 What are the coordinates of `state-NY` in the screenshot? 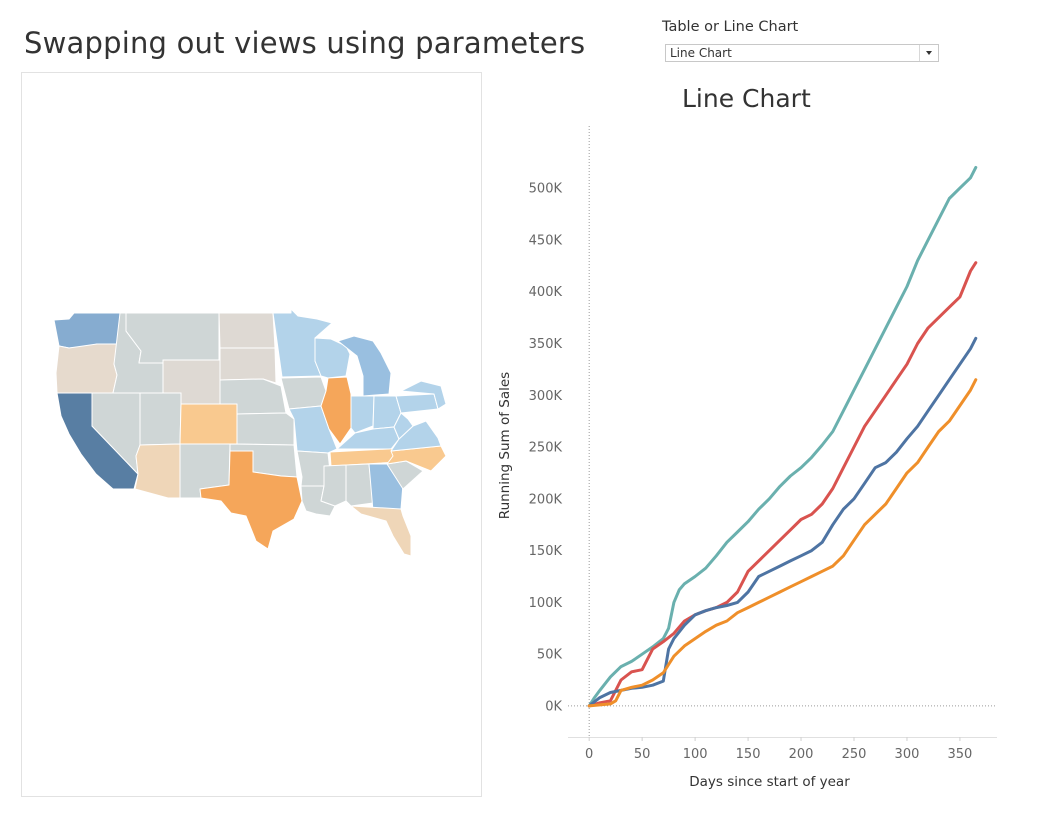 It's located at (423, 395).